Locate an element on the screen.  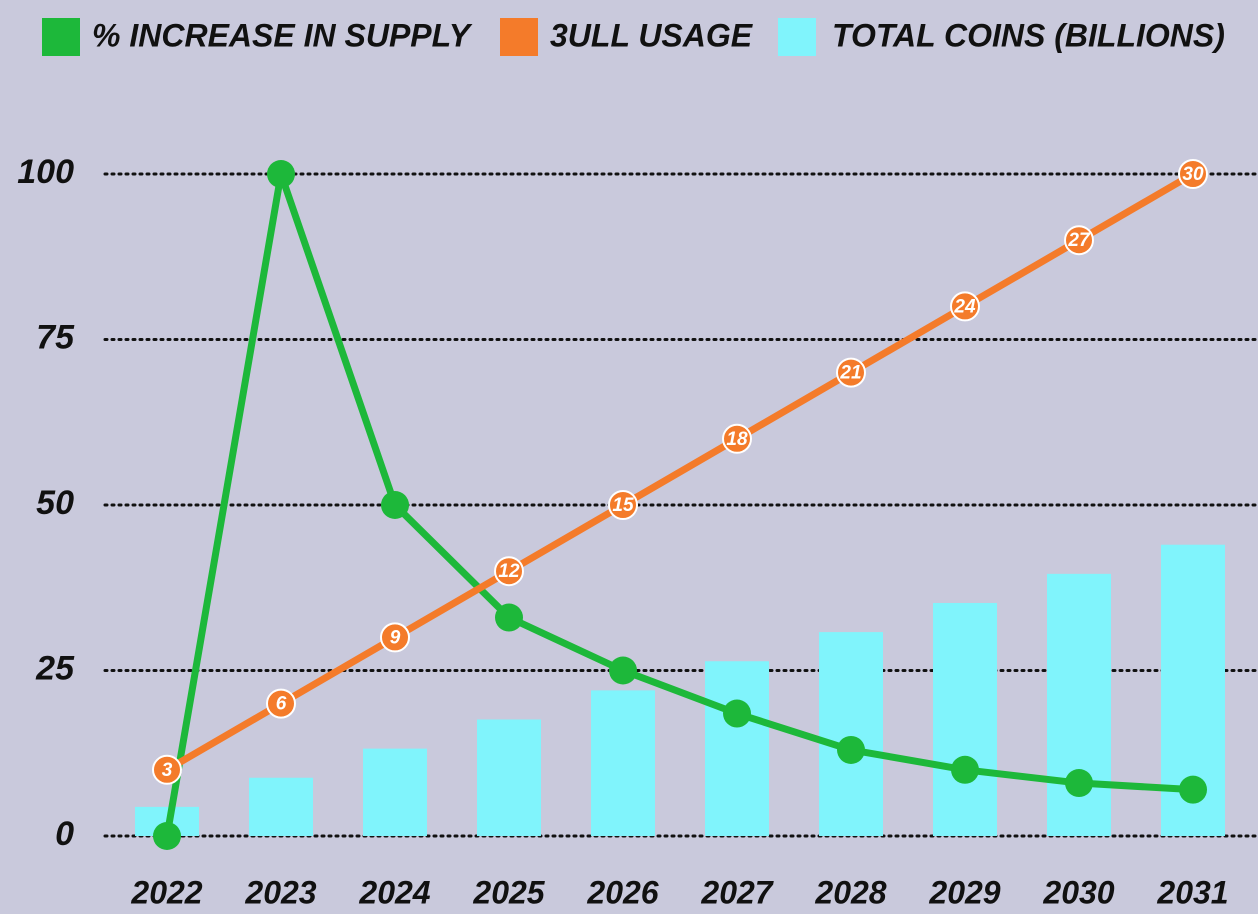
data-label: 18 is located at coordinates (737, 439).